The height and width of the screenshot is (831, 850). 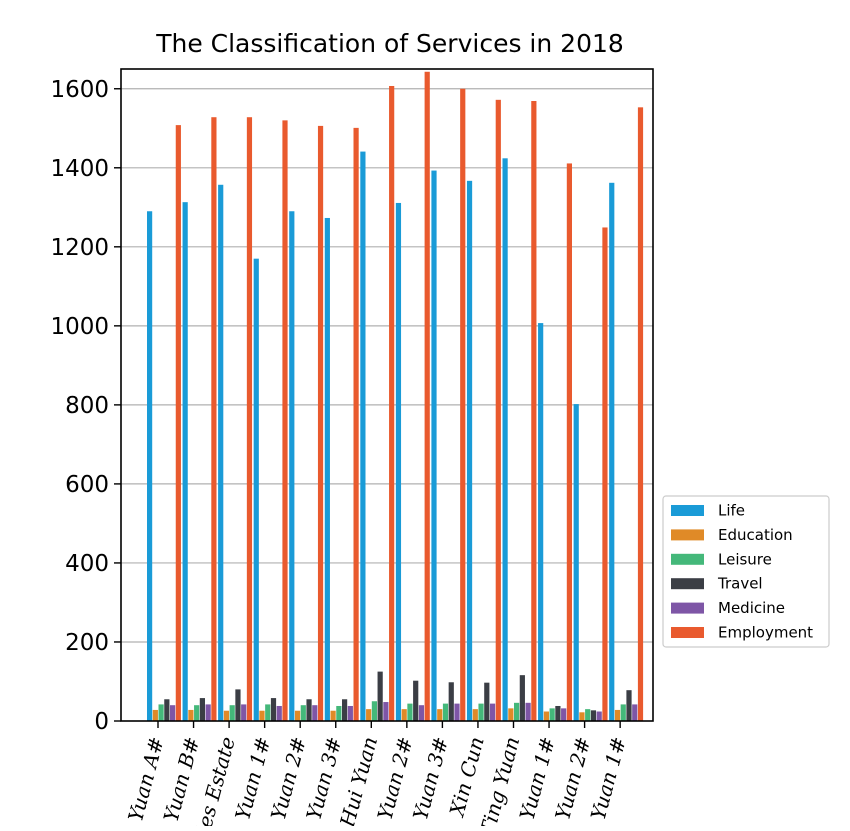 I want to click on legend-swatch-travel, so click(x=687, y=584).